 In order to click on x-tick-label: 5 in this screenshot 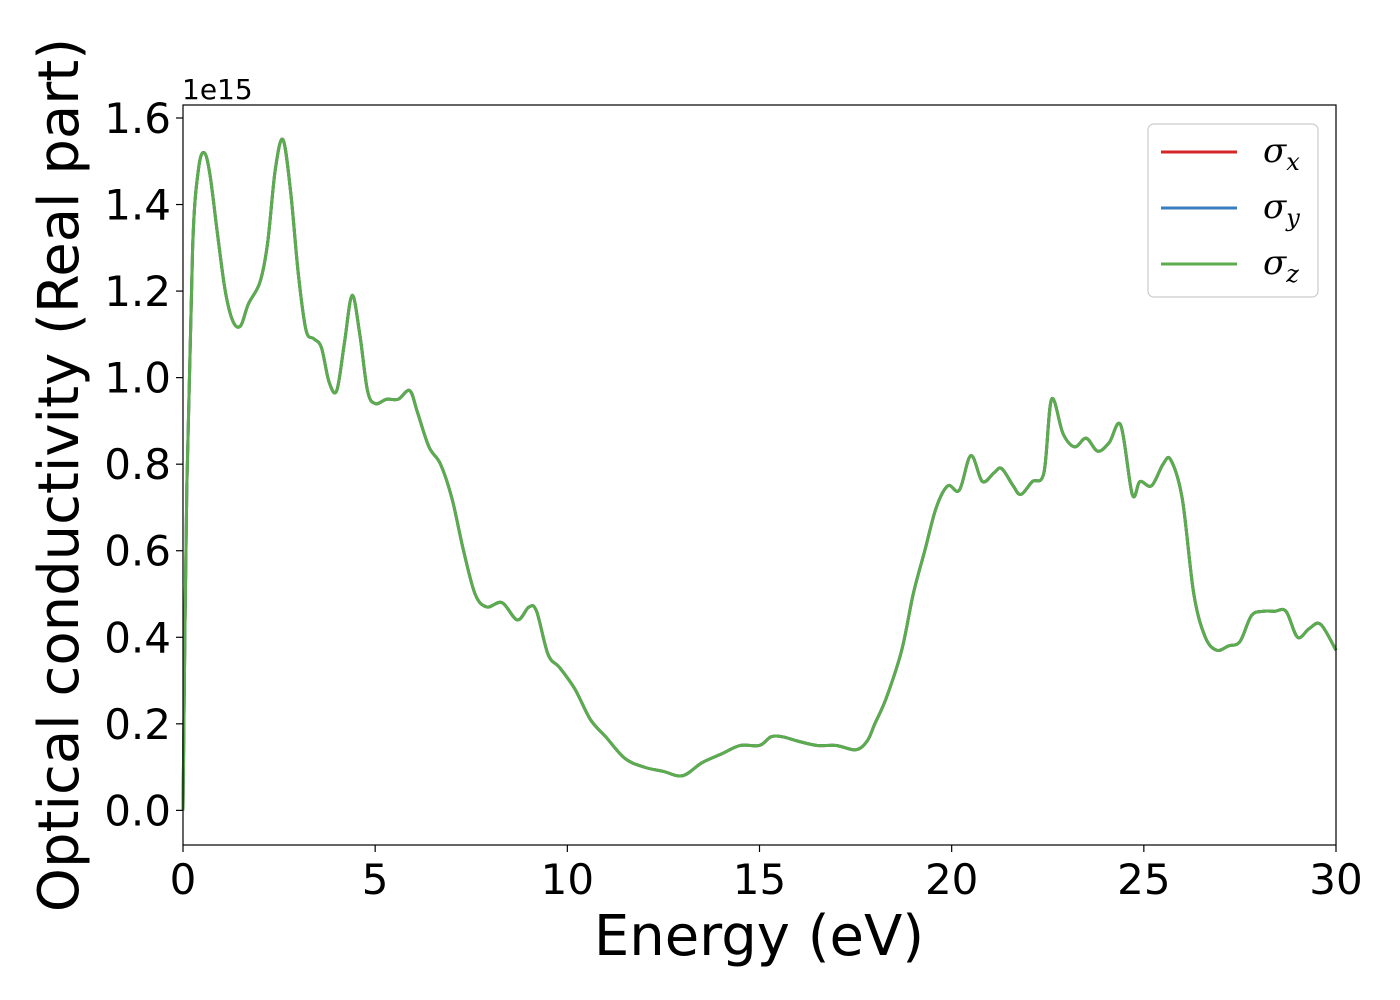, I will do `click(375, 879)`.